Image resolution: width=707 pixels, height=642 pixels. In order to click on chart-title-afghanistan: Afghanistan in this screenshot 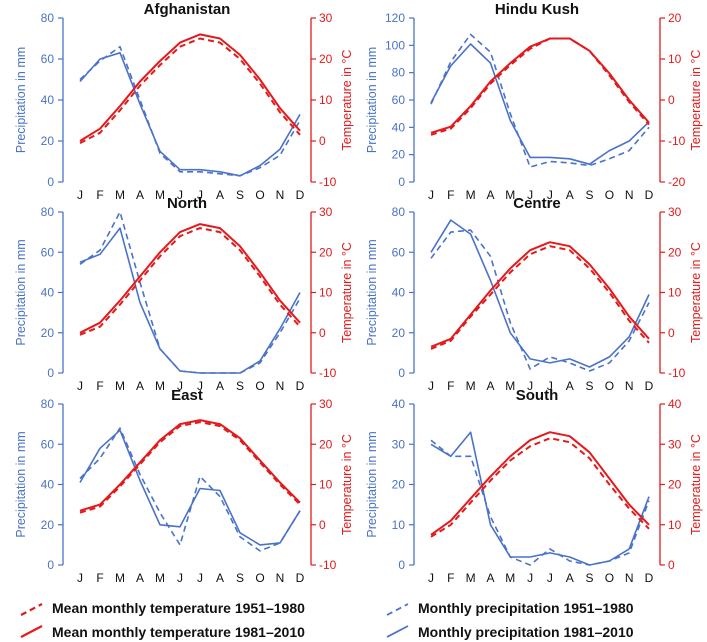, I will do `click(187, 9)`.